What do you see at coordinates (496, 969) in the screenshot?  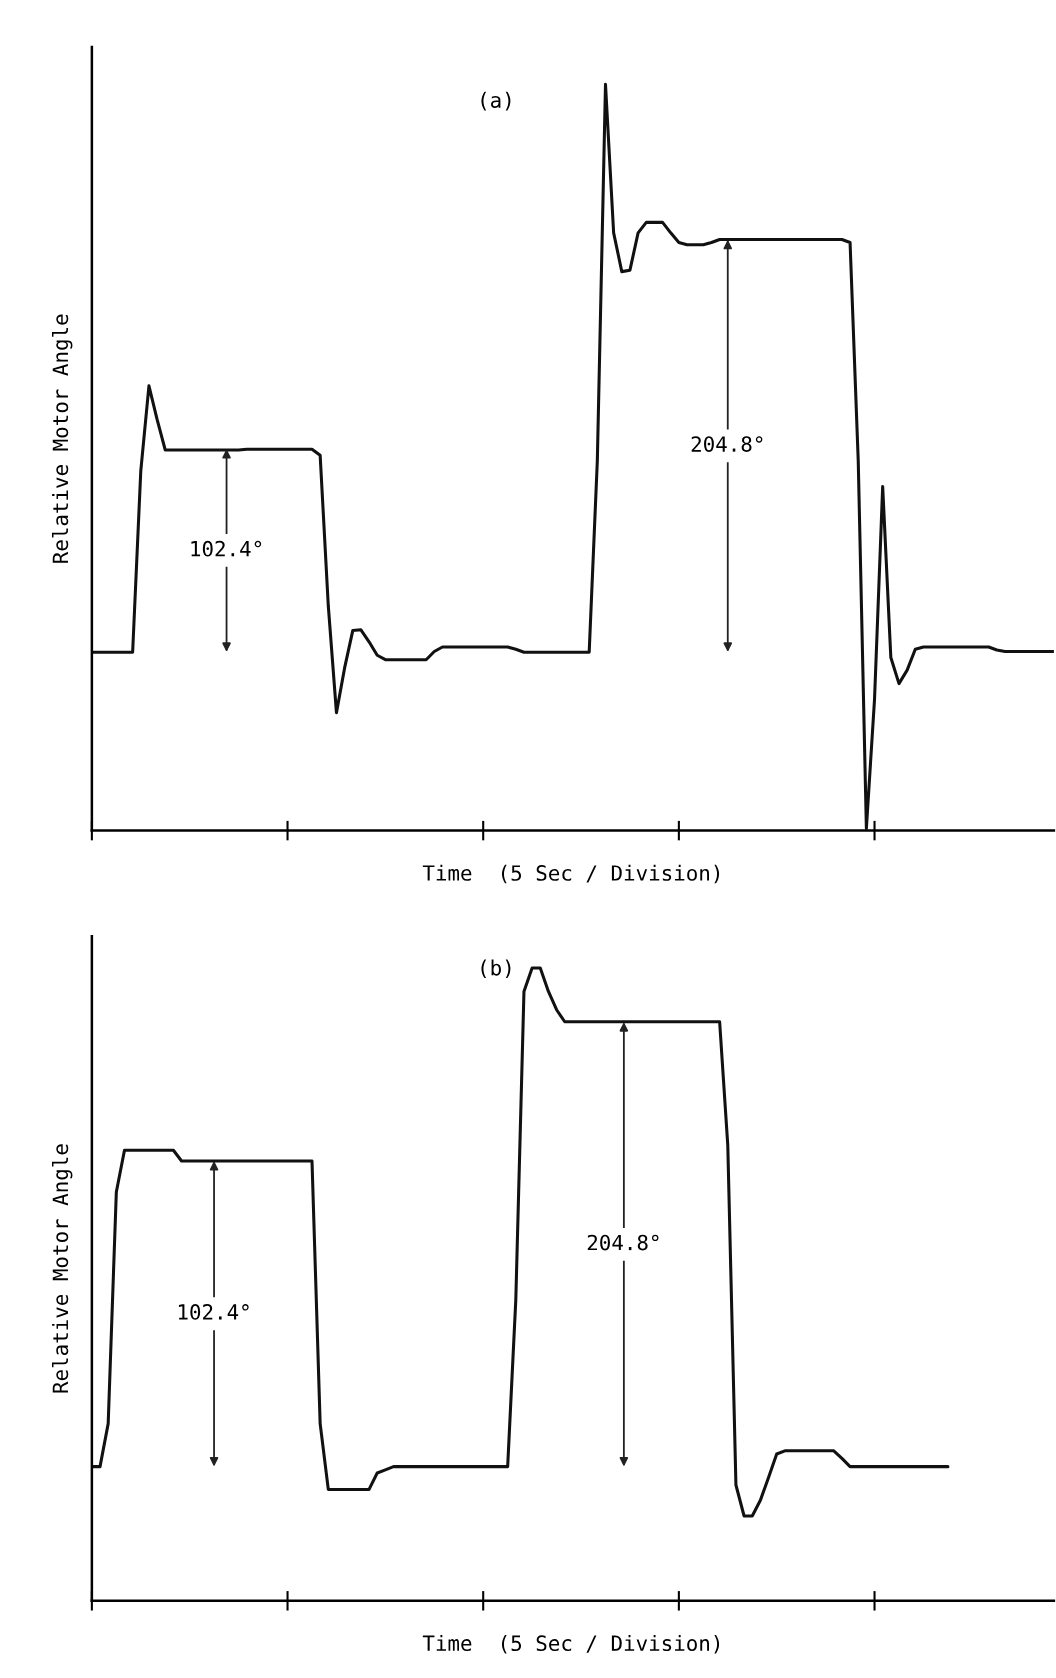 I see `chart-title: (b)` at bounding box center [496, 969].